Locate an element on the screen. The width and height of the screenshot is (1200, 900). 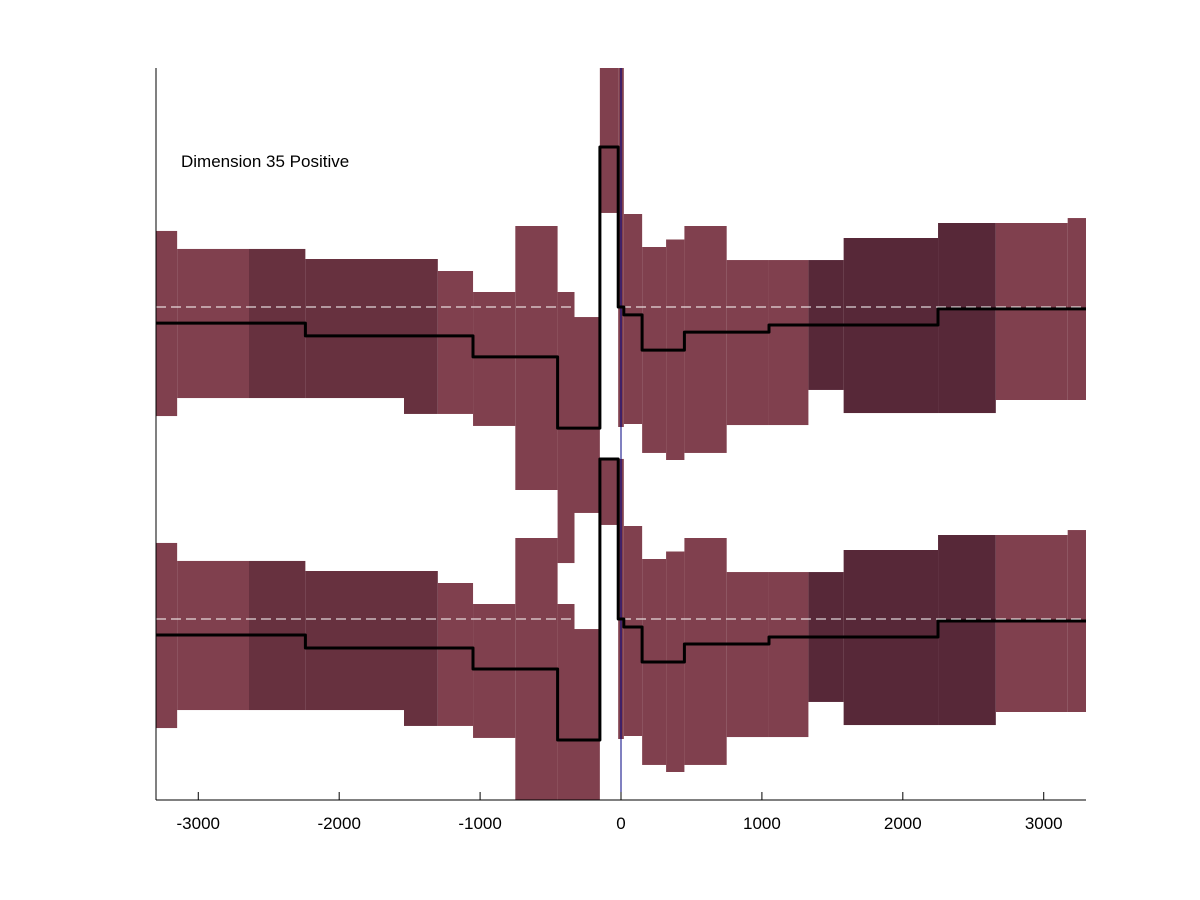
x-ticks: -3000 -2000 -1000 0 1000 2000 3000 is located at coordinates (620, 812).